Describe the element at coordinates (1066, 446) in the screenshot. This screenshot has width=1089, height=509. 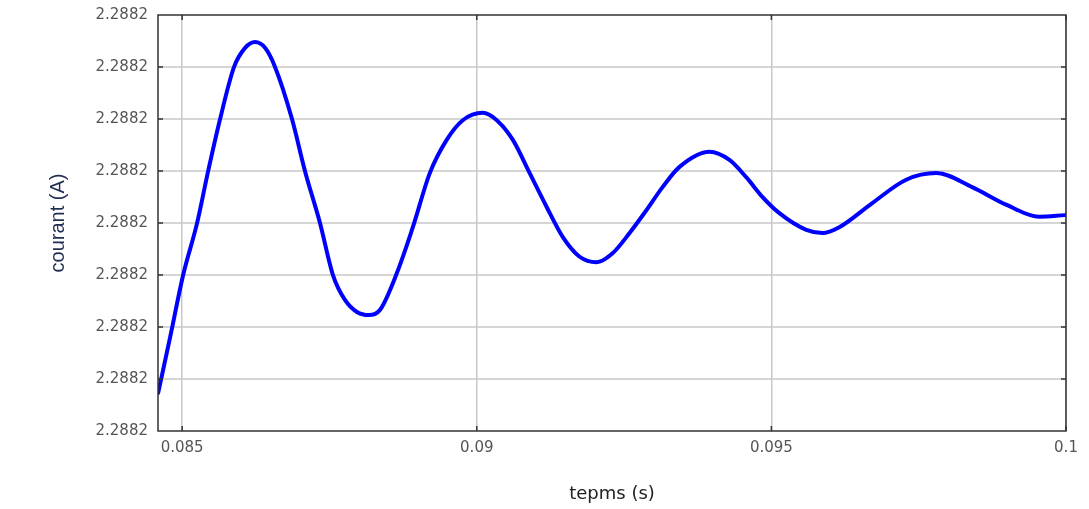
I see `x-tick-label: 0.1` at that location.